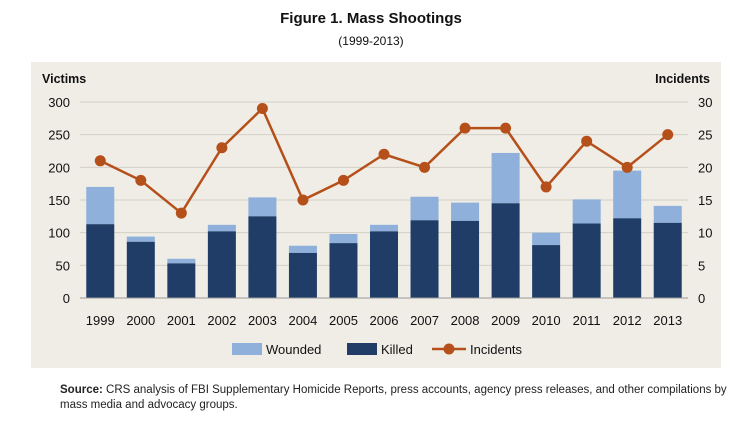 The height and width of the screenshot is (428, 742). Describe the element at coordinates (496, 349) in the screenshot. I see `legend-label-incidents: Incidents` at that location.